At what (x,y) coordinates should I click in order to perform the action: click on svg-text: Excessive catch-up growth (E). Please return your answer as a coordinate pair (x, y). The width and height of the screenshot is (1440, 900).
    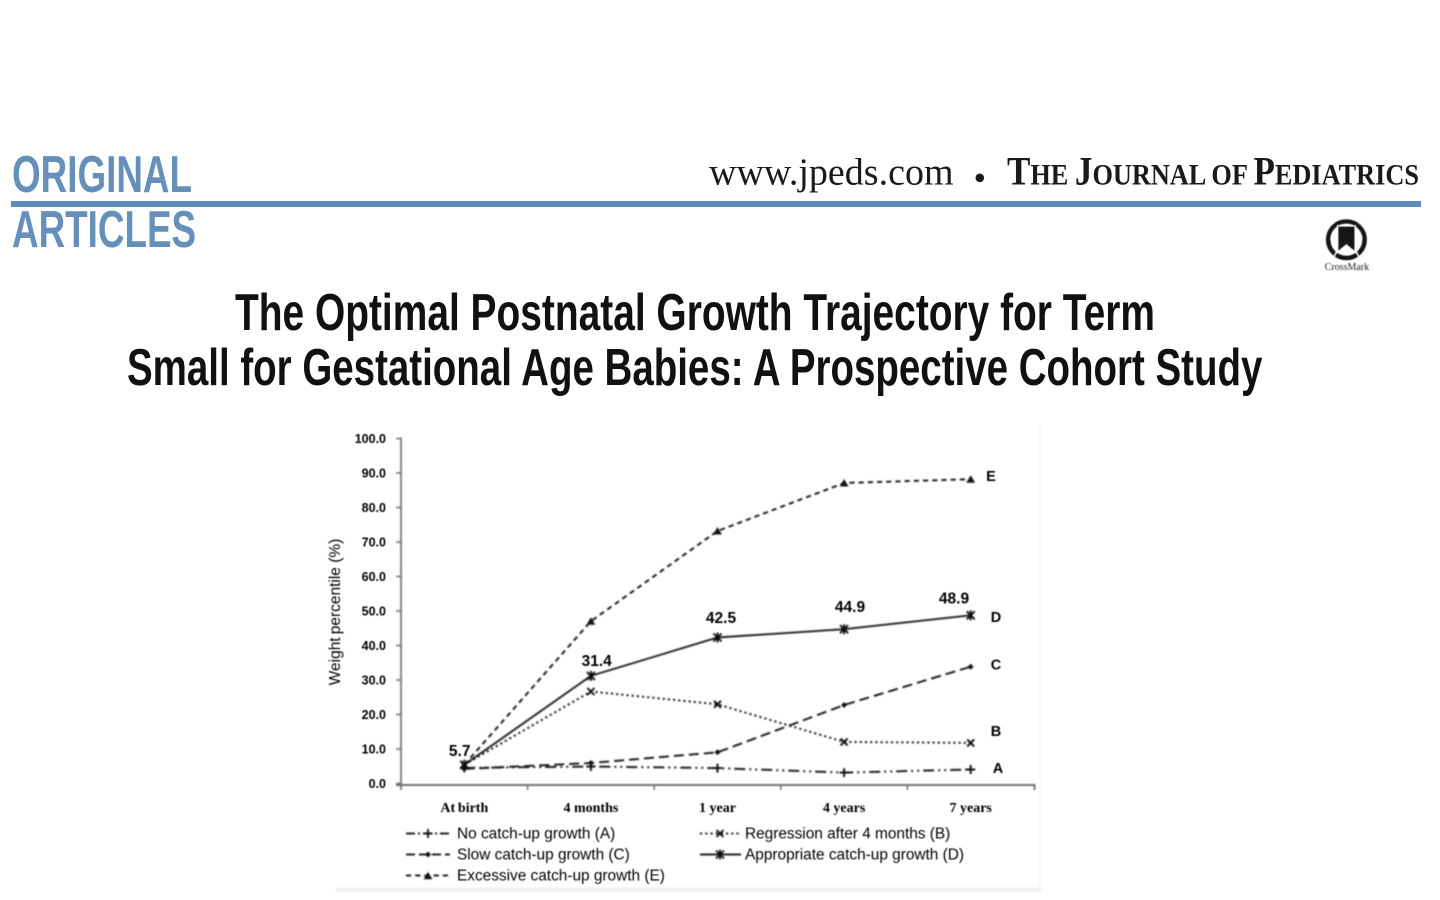
    Looking at the image, I should click on (561, 876).